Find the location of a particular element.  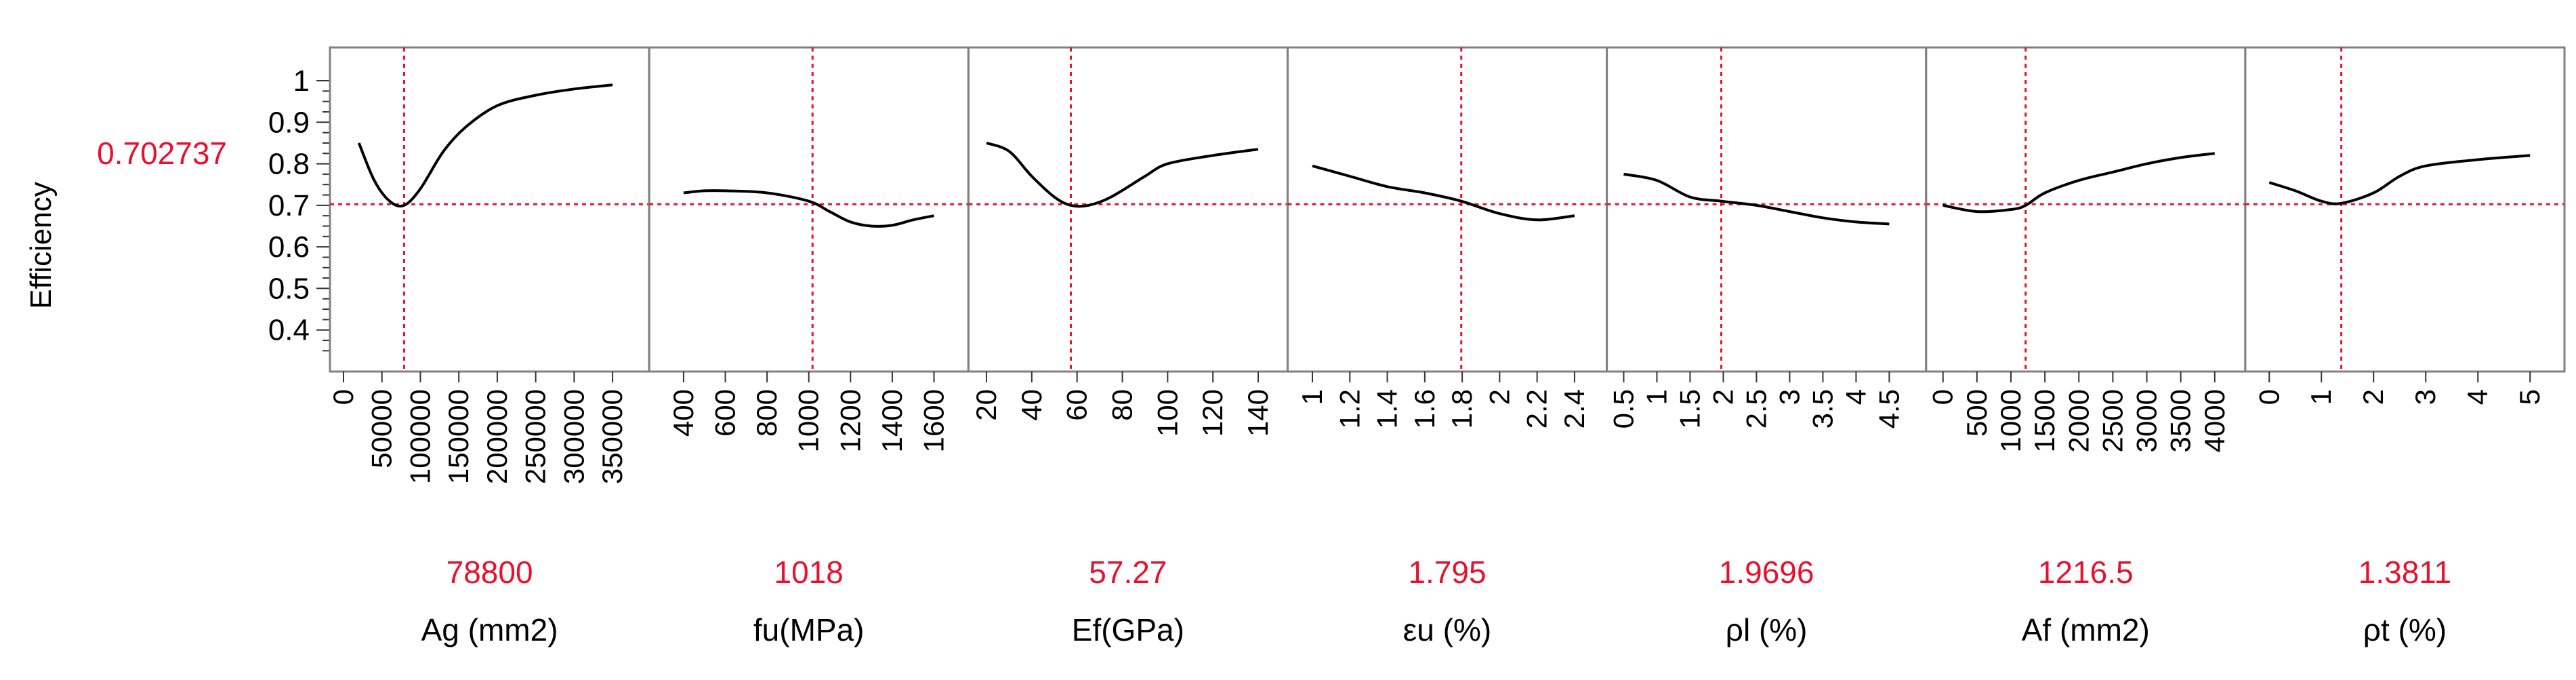

factor-label: Af (mm2) is located at coordinates (2086, 629).